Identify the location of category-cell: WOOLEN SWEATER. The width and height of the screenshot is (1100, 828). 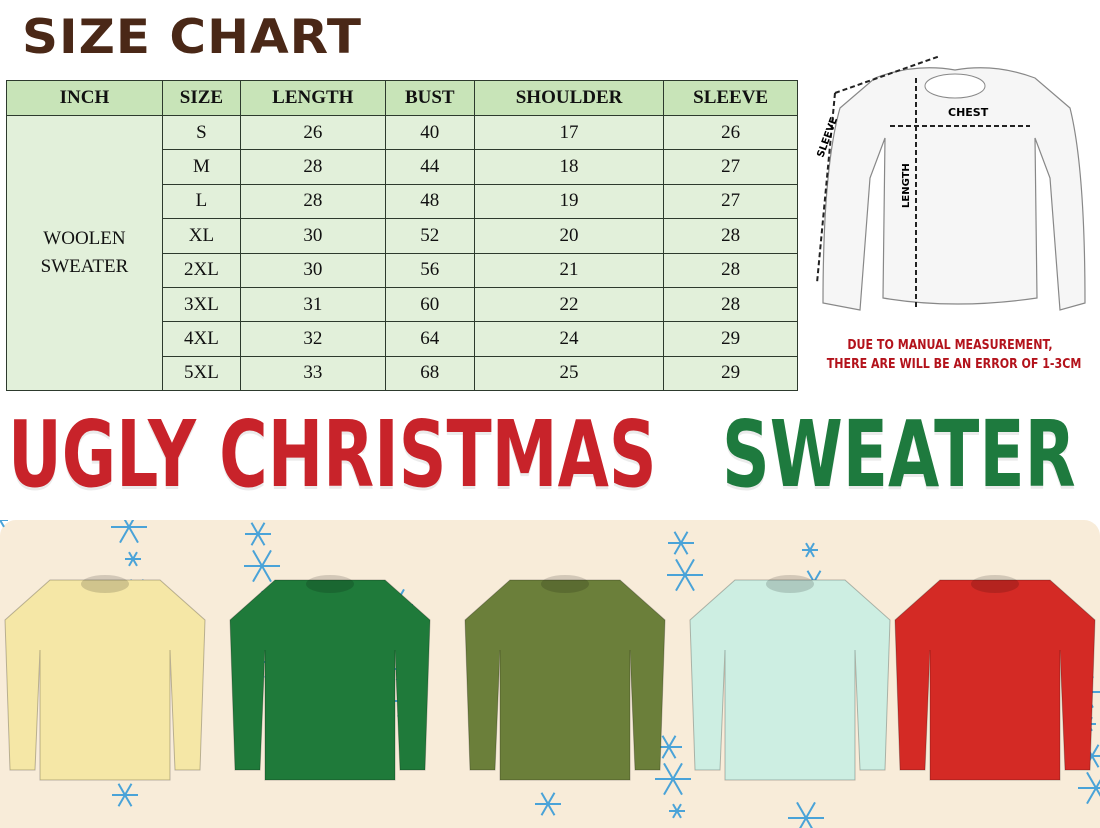
(84, 253).